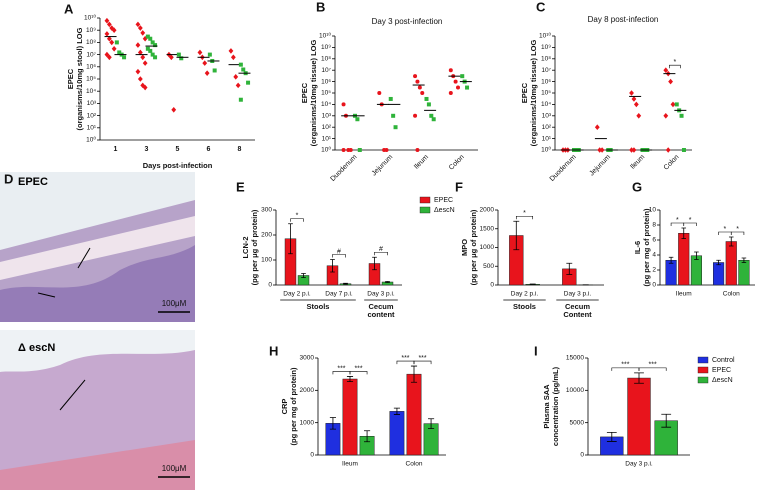 The width and height of the screenshot is (760, 500). What do you see at coordinates (546, 81) in the screenshot?
I see `y-tick-label: 10⁶` at bounding box center [546, 81].